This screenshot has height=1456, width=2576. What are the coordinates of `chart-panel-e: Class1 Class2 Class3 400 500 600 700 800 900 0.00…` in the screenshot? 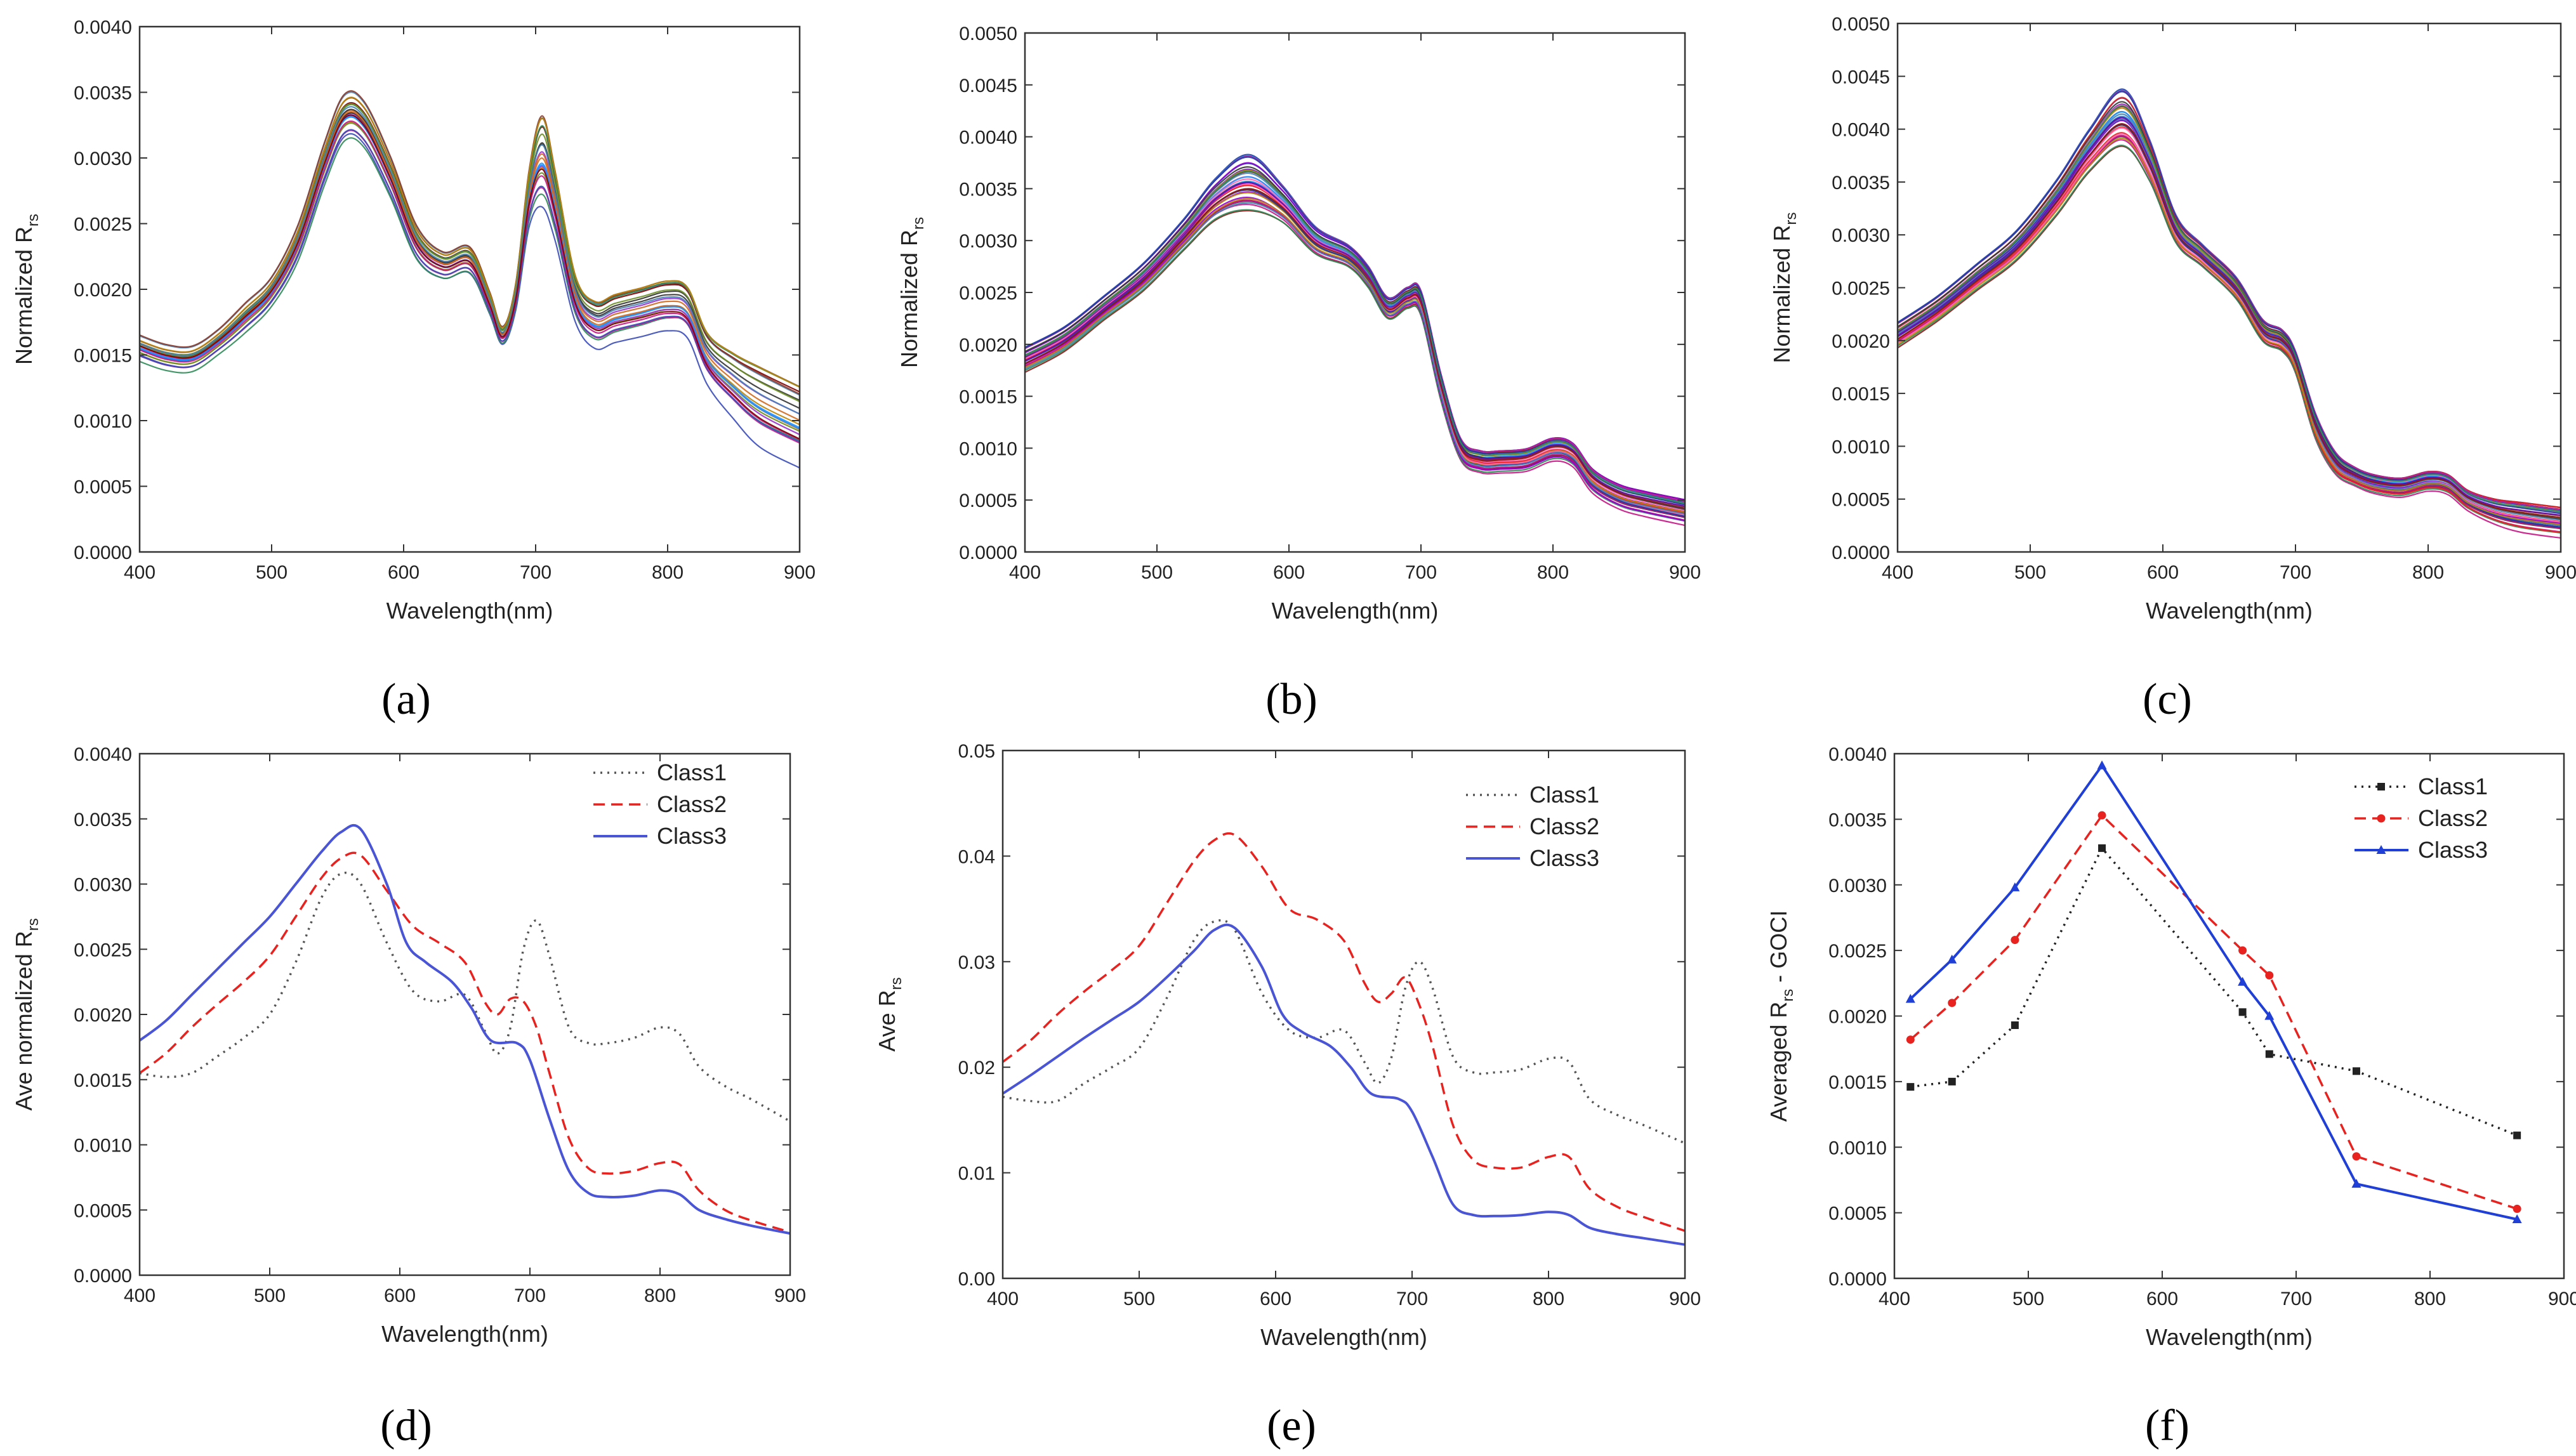 It's located at (1288, 1045).